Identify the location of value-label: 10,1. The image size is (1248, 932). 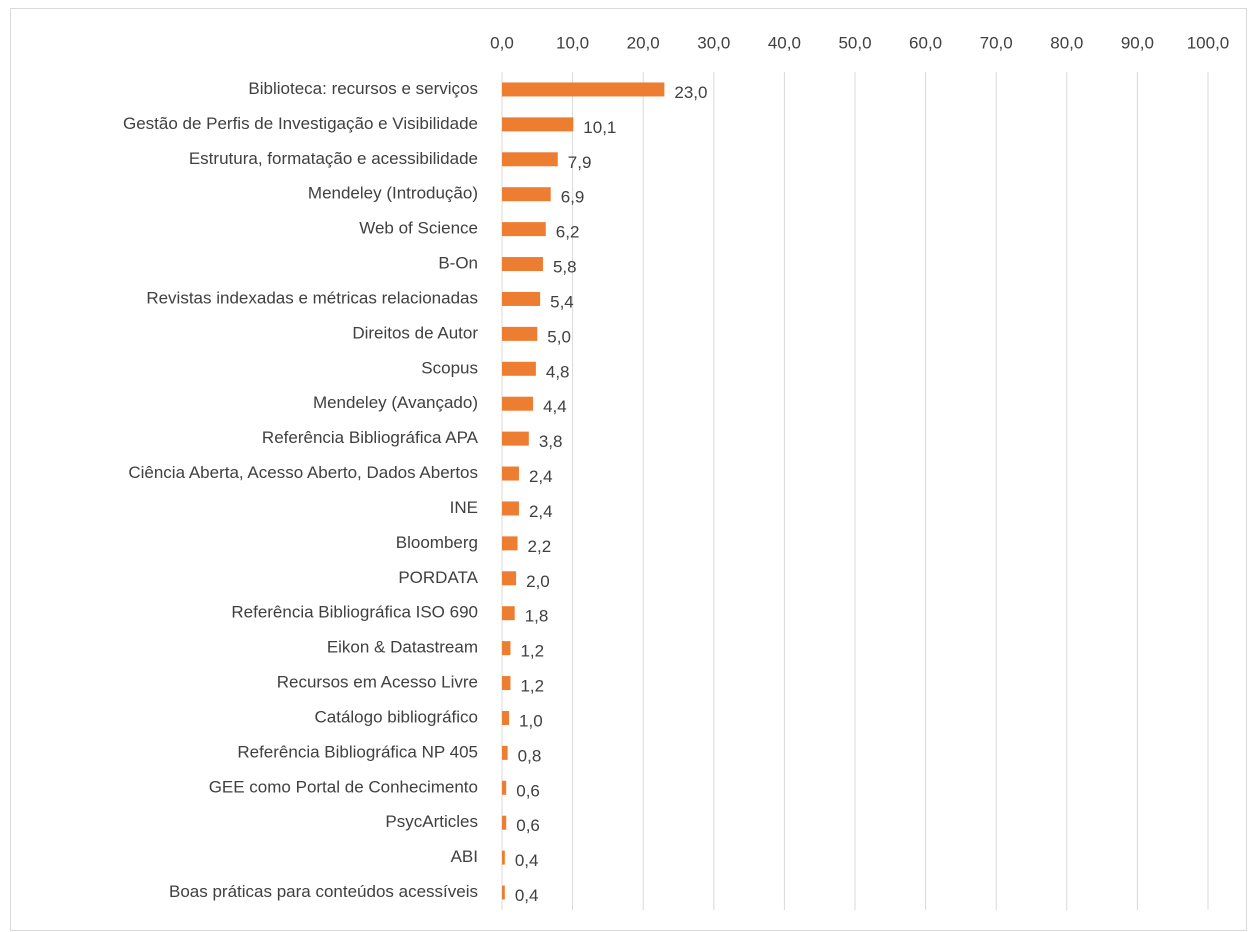
(599, 127).